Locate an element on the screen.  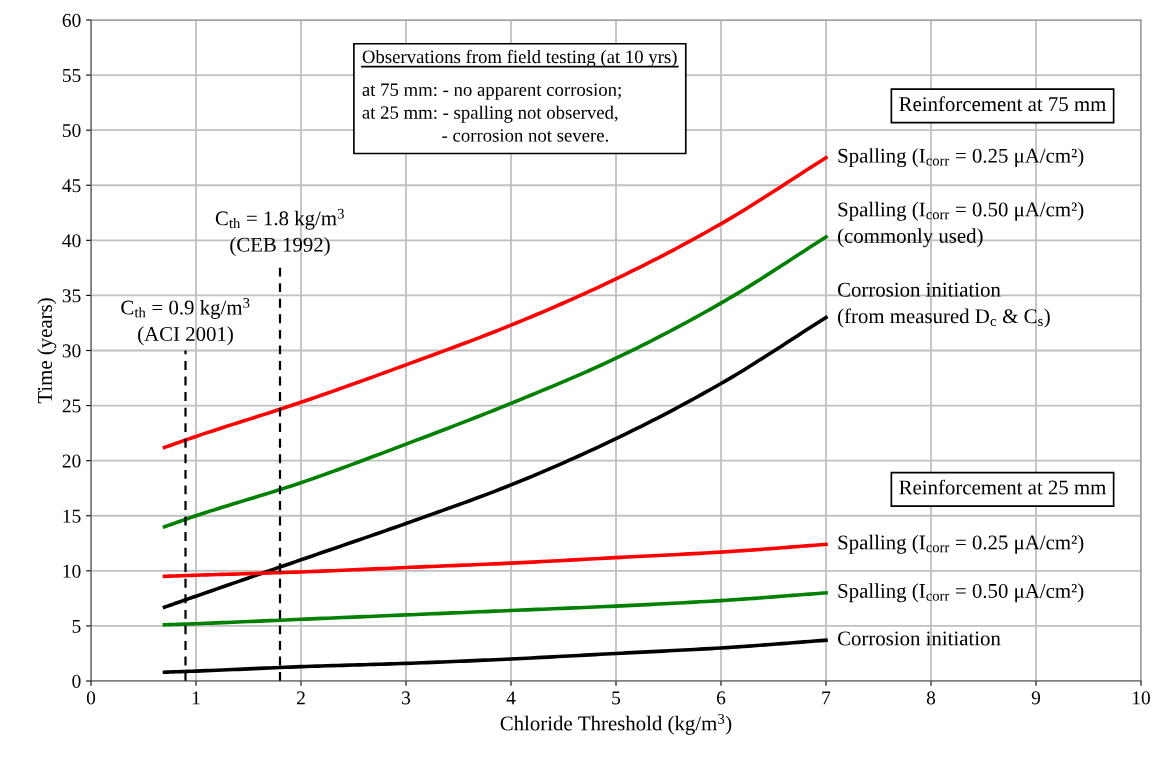
y-tick-label: 0 is located at coordinates (76, 681).